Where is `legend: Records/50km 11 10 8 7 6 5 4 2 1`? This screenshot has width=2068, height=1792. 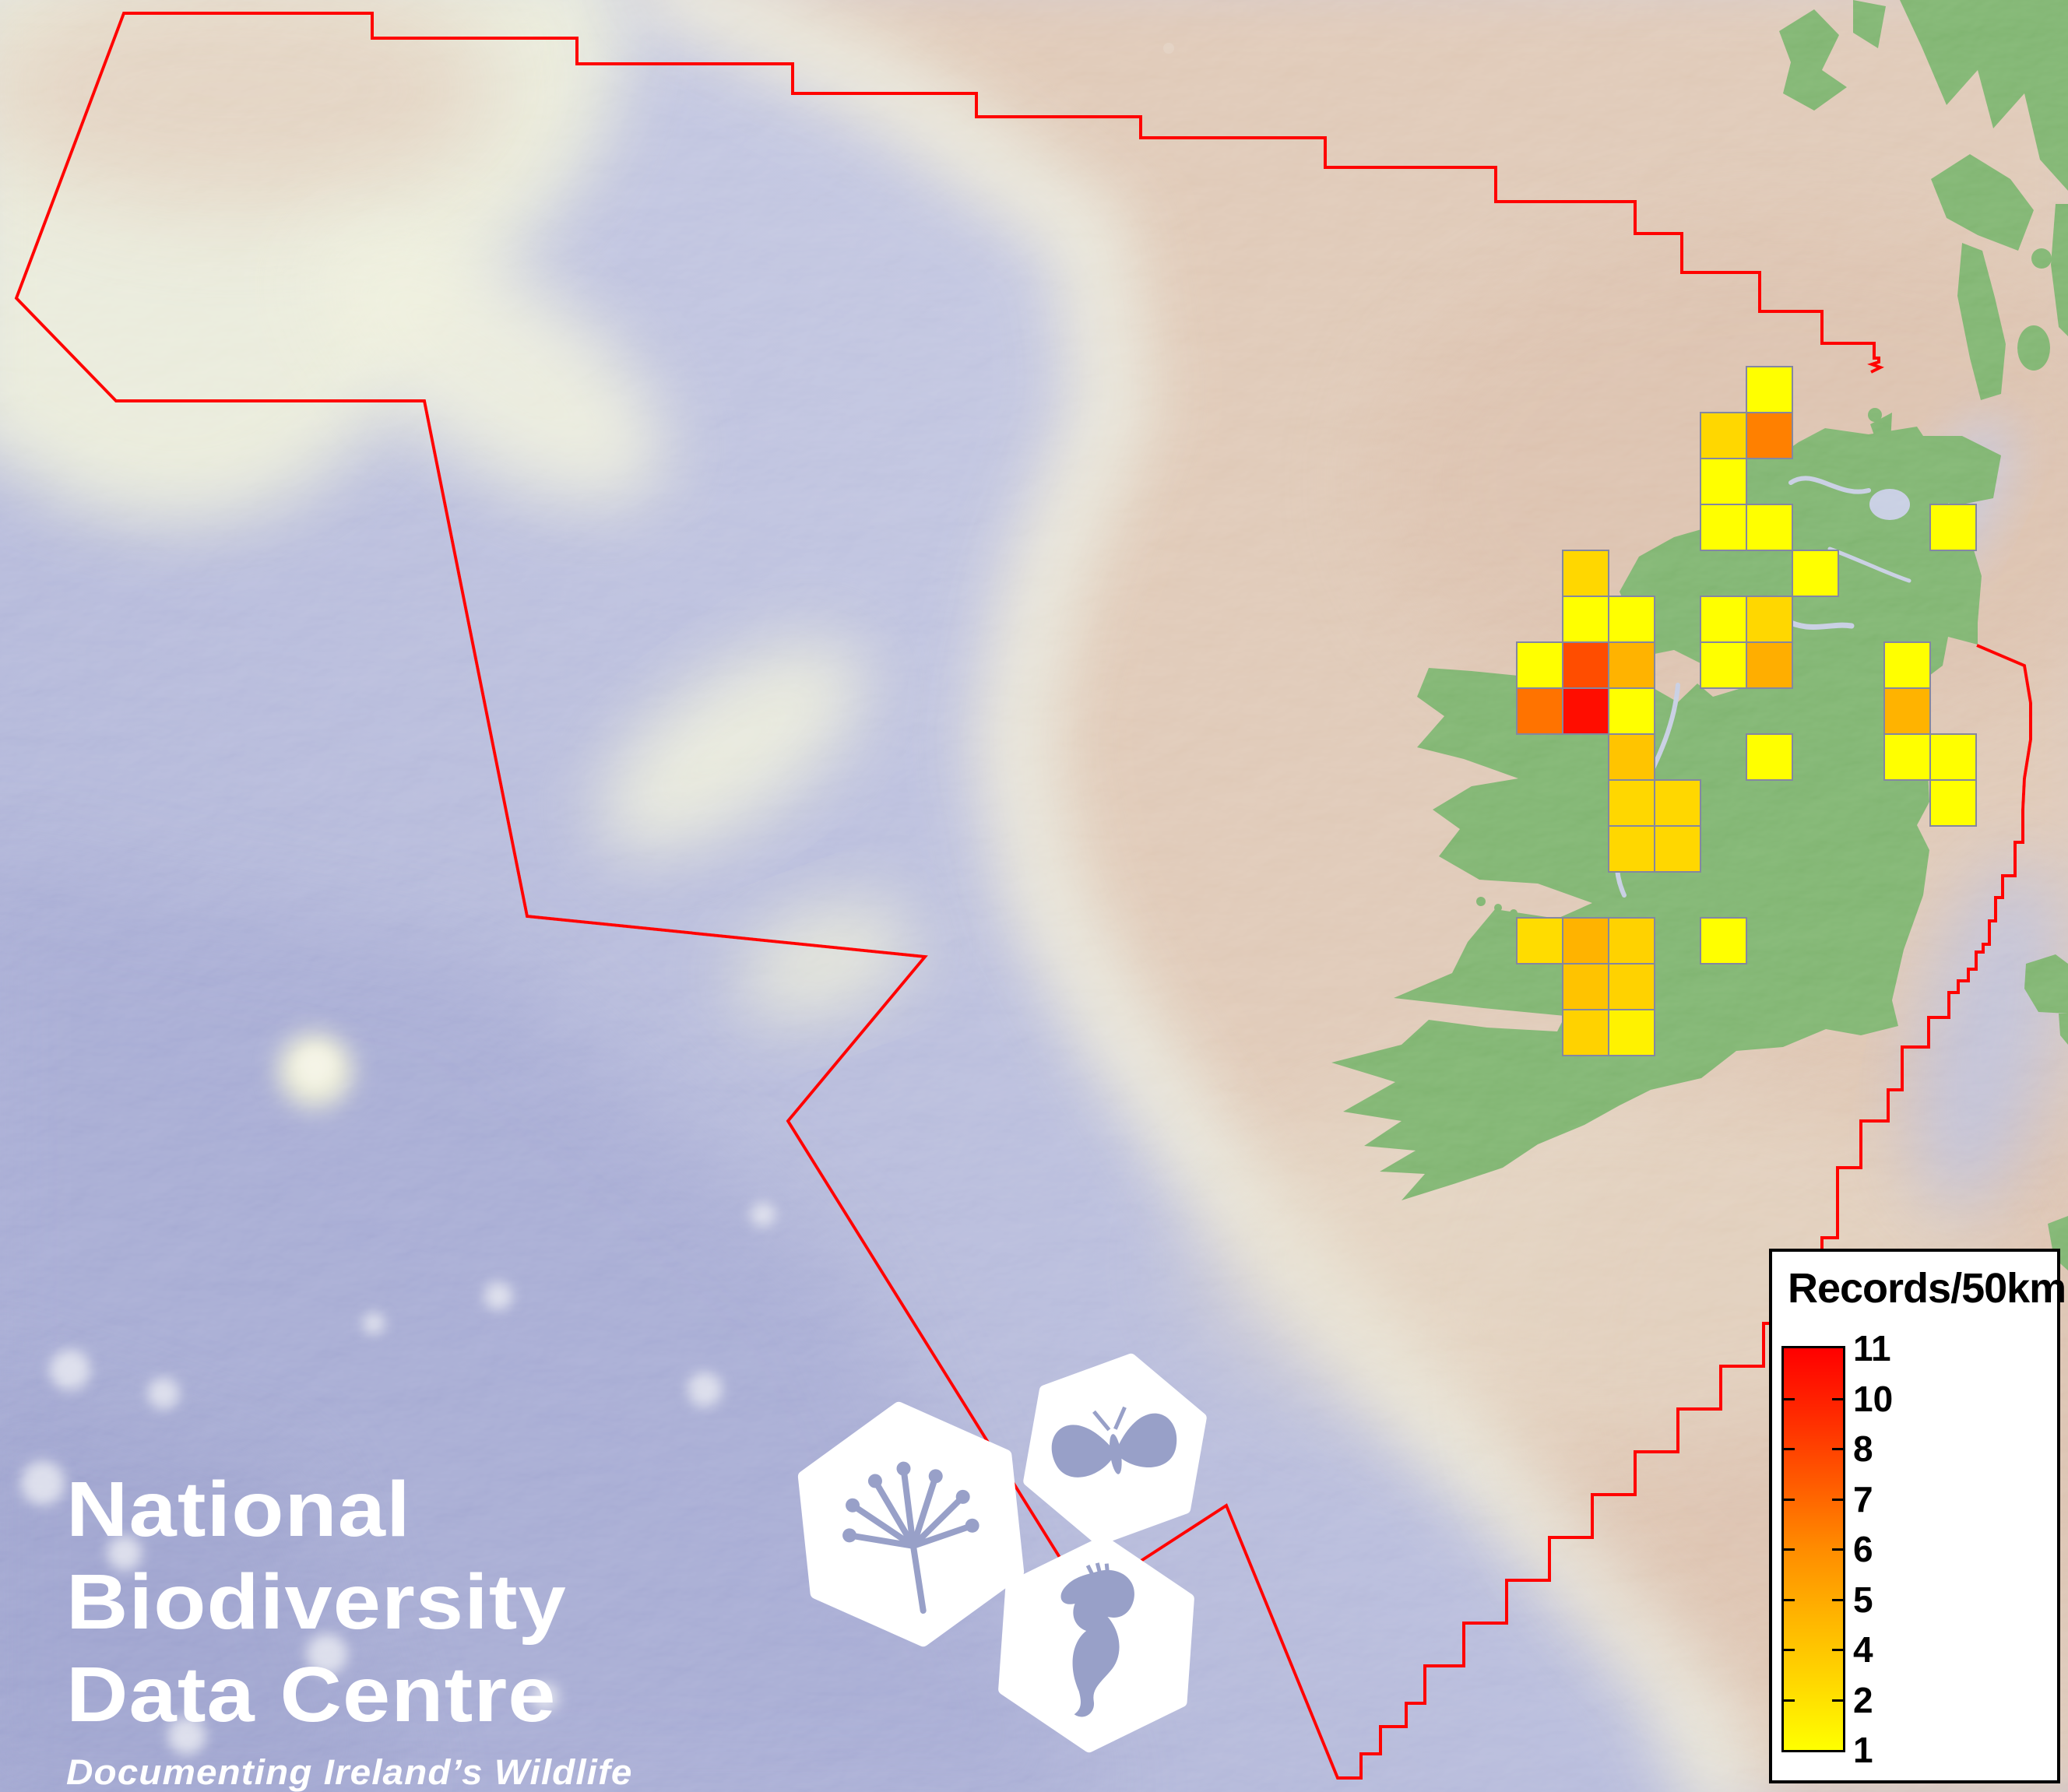
legend: Records/50km 11 10 8 7 6 5 4 2 1 is located at coordinates (1918, 1516).